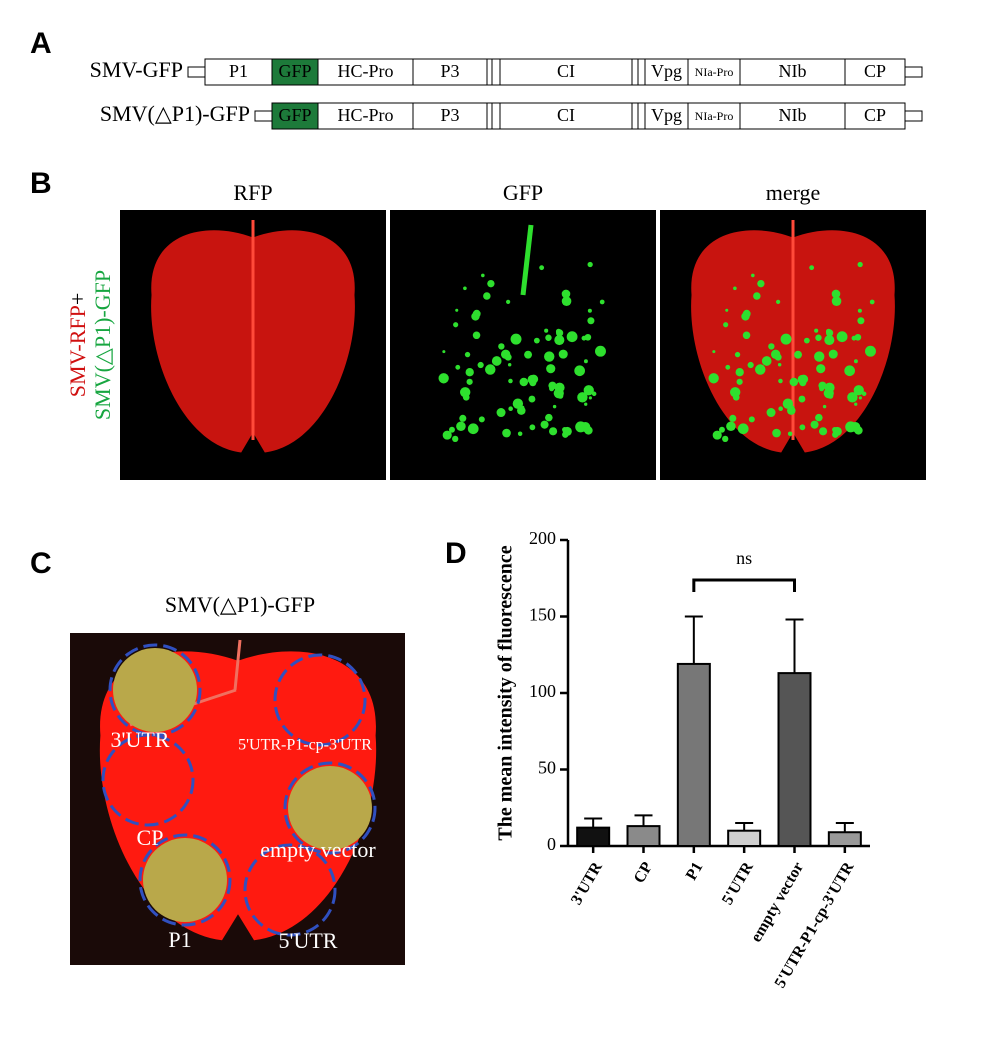 This screenshot has width=1000, height=1048. What do you see at coordinates (308, 940) in the screenshot?
I see `spot-label: 5'UTR` at bounding box center [308, 940].